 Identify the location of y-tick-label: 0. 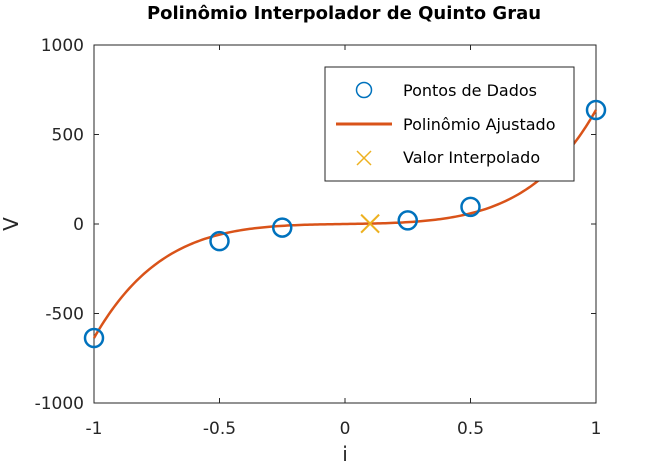
(78, 225).